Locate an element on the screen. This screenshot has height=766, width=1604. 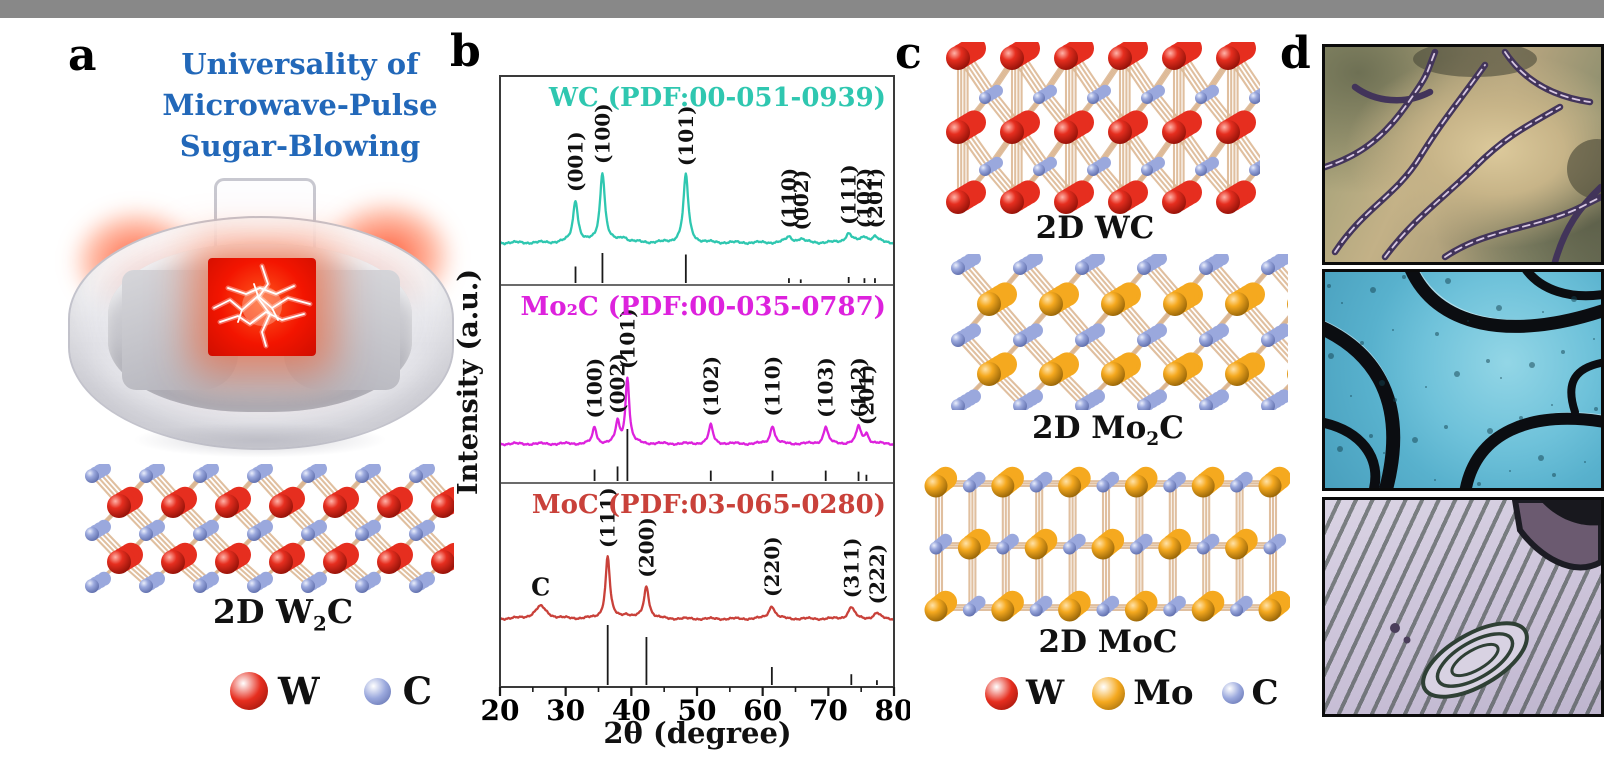
svg-text: (103) is located at coordinates (826, 387).